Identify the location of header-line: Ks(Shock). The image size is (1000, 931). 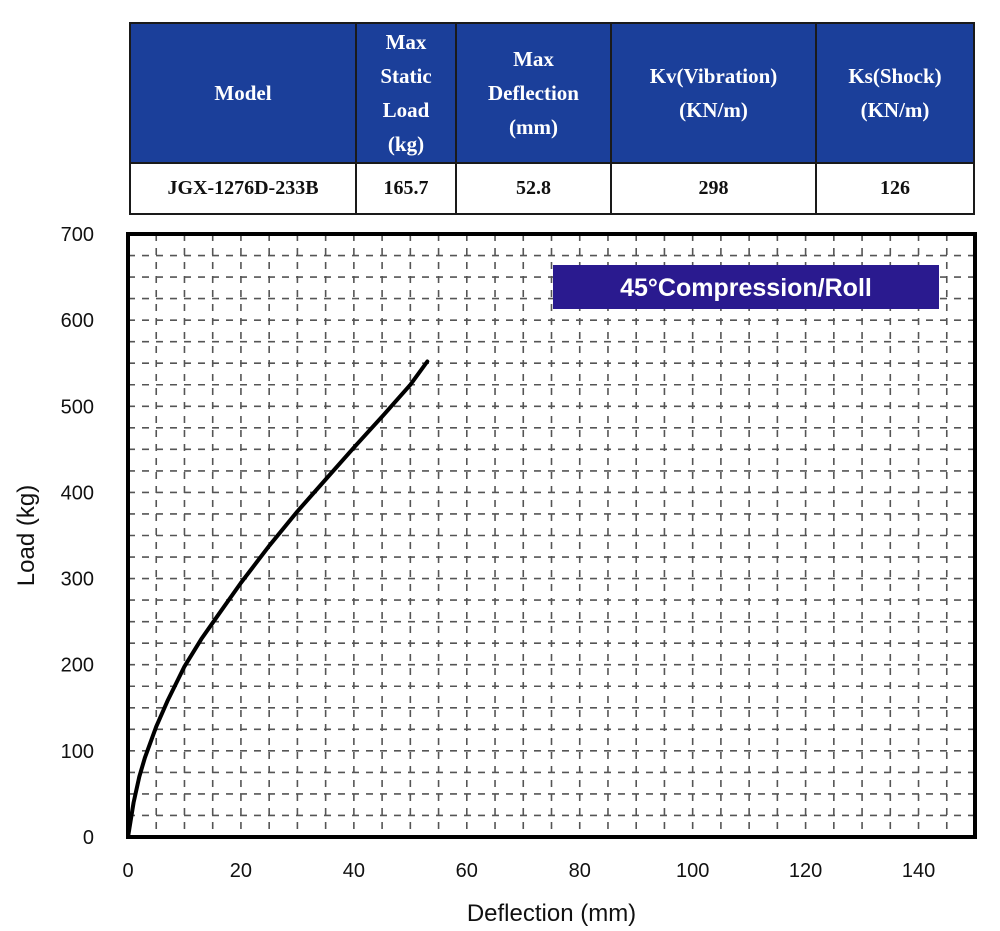
(895, 76).